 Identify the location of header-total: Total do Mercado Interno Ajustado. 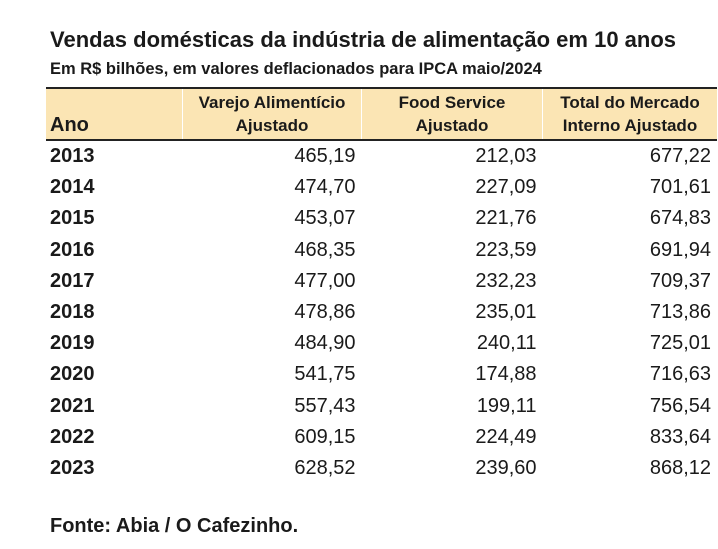
(629, 114).